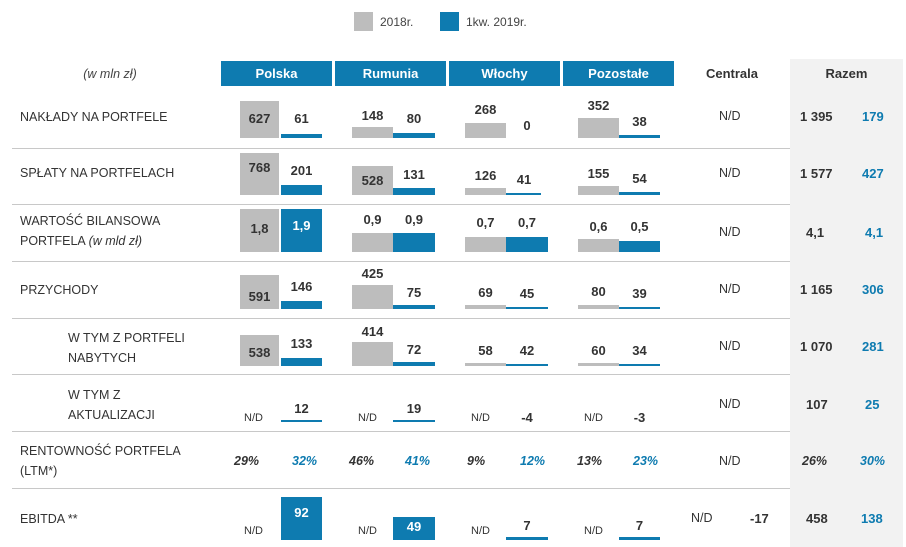 The width and height of the screenshot is (906, 547). What do you see at coordinates (276, 73) in the screenshot?
I see `header-polska: Polska` at bounding box center [276, 73].